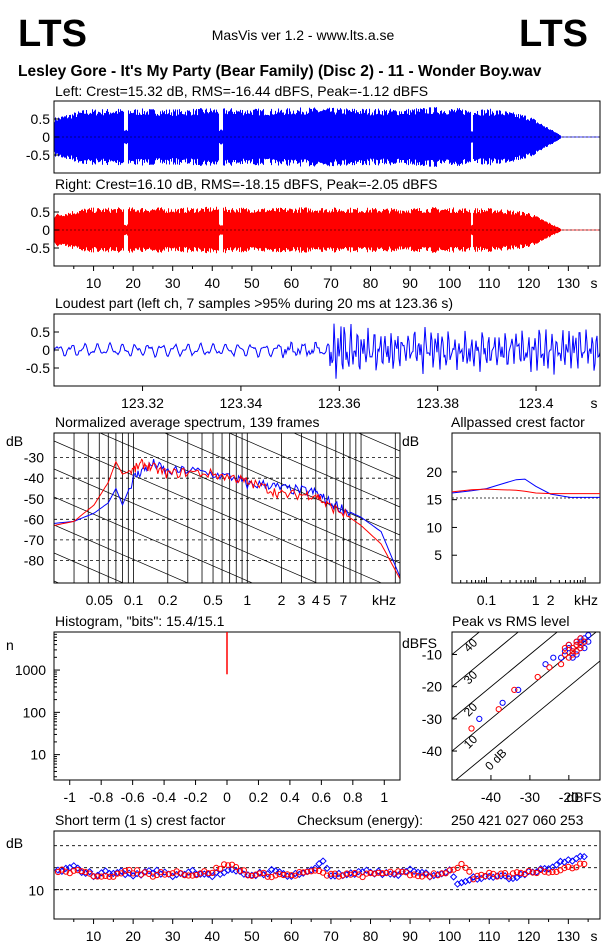  I want to click on x-tick-label: 123.32, so click(142, 403).